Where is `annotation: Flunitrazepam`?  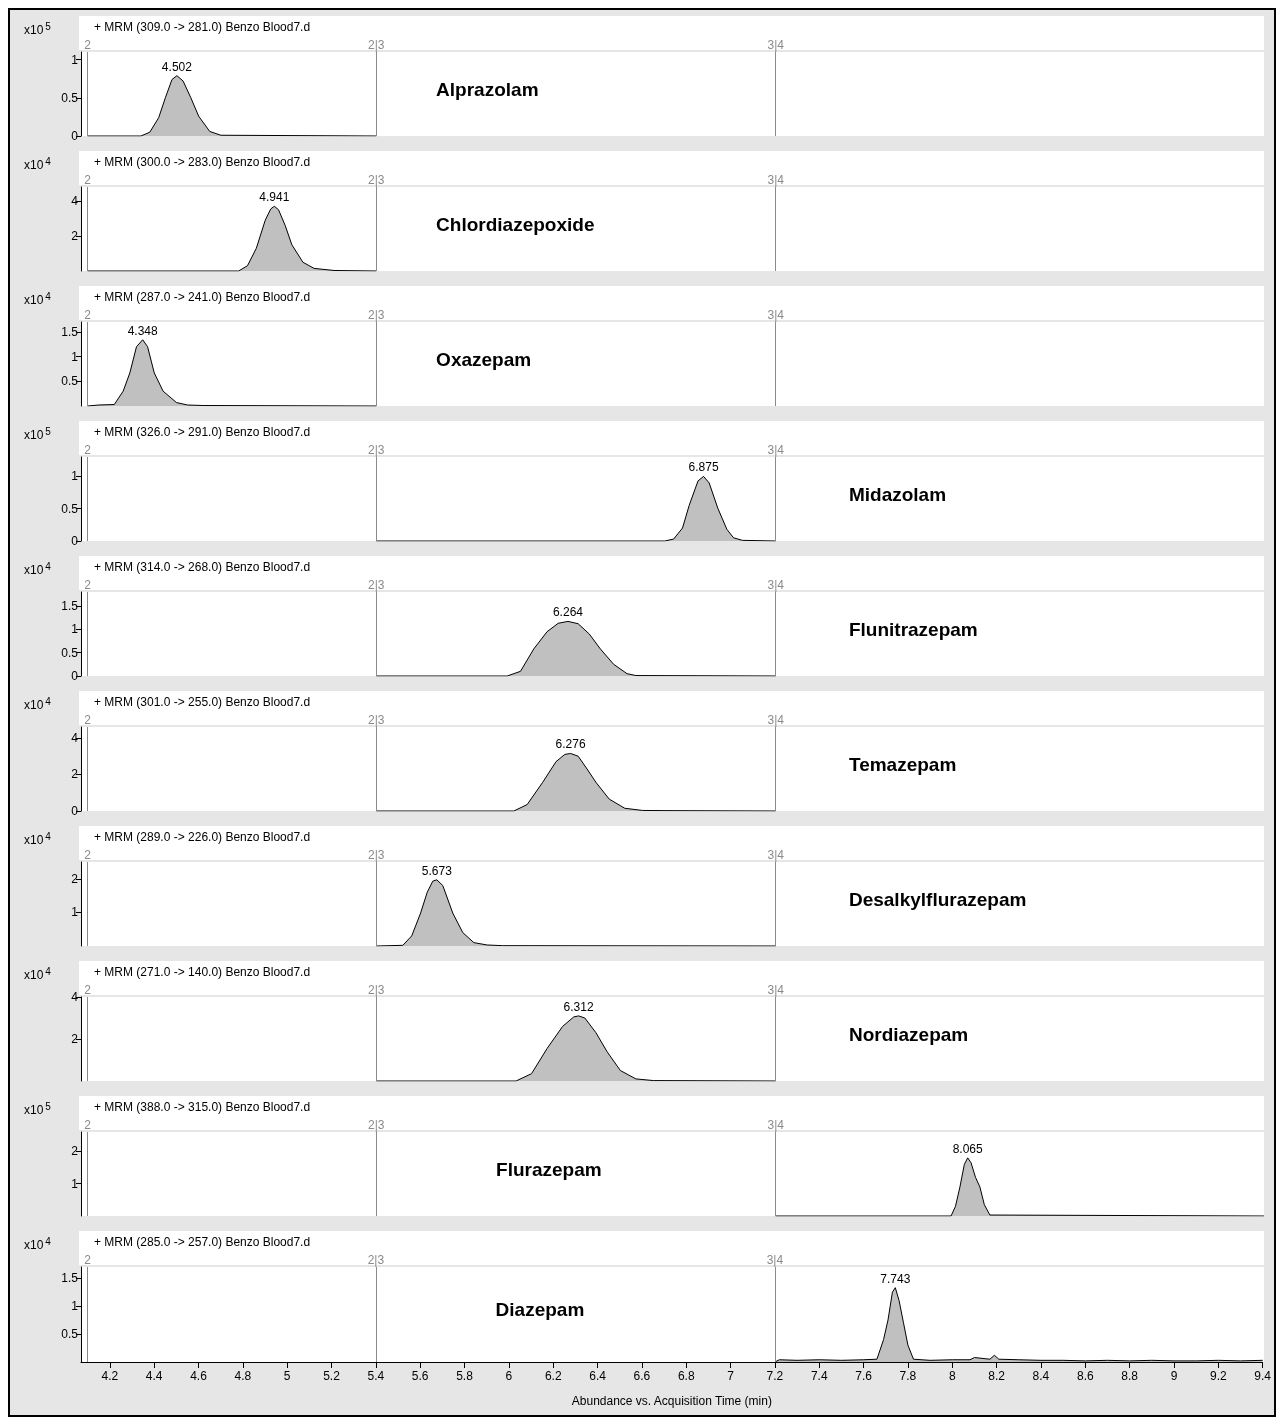
annotation: Flunitrazepam is located at coordinates (913, 630).